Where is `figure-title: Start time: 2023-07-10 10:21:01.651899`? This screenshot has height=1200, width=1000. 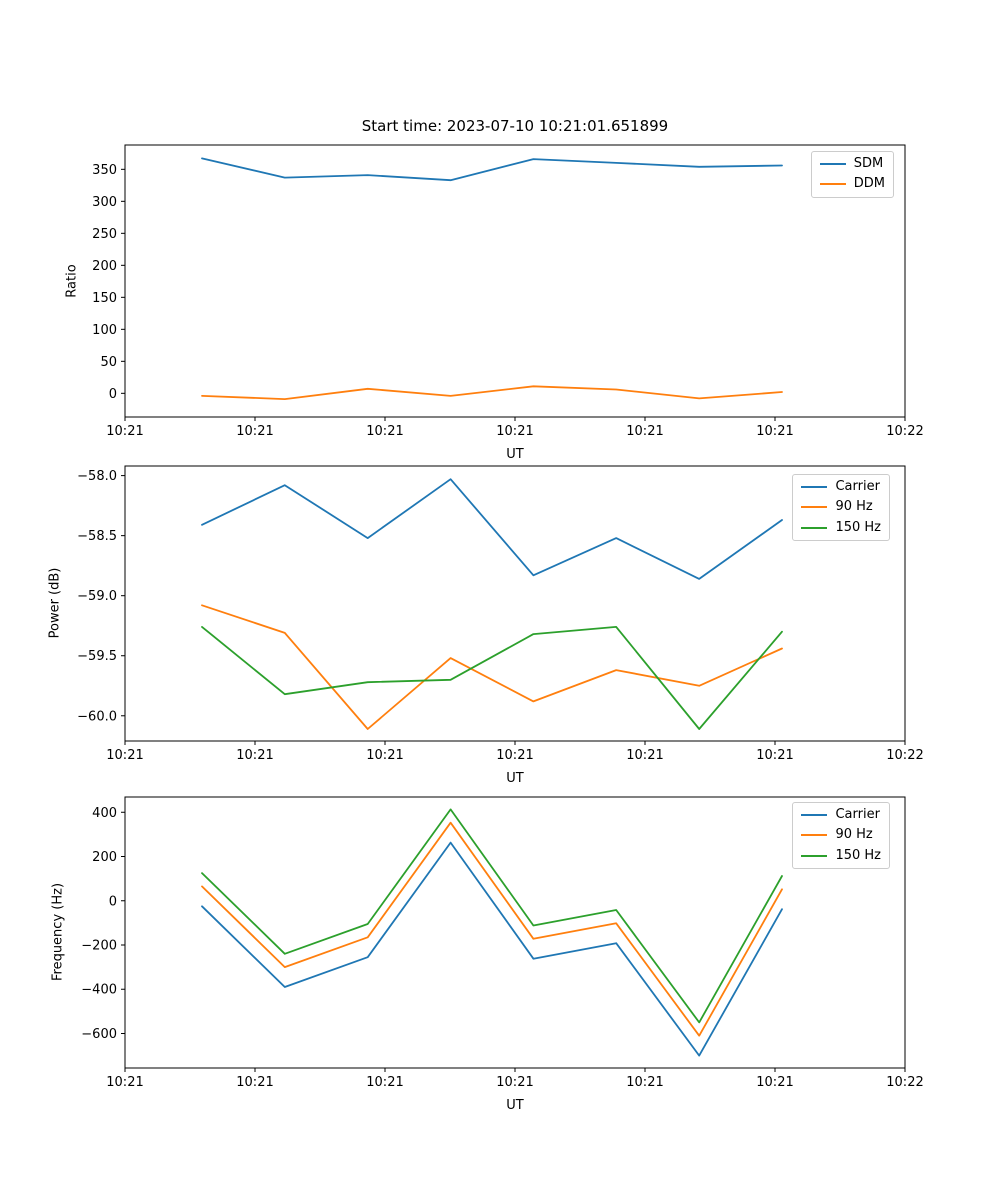 figure-title: Start time: 2023-07-10 10:21:01.651899 is located at coordinates (515, 126).